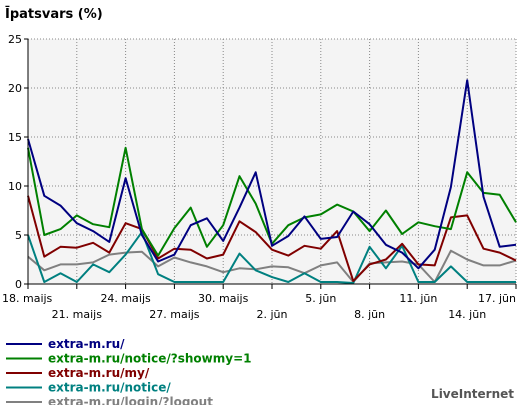 This screenshot has width=520, height=405. I want to click on x-tick-label: 2. jūn, so click(272, 314).